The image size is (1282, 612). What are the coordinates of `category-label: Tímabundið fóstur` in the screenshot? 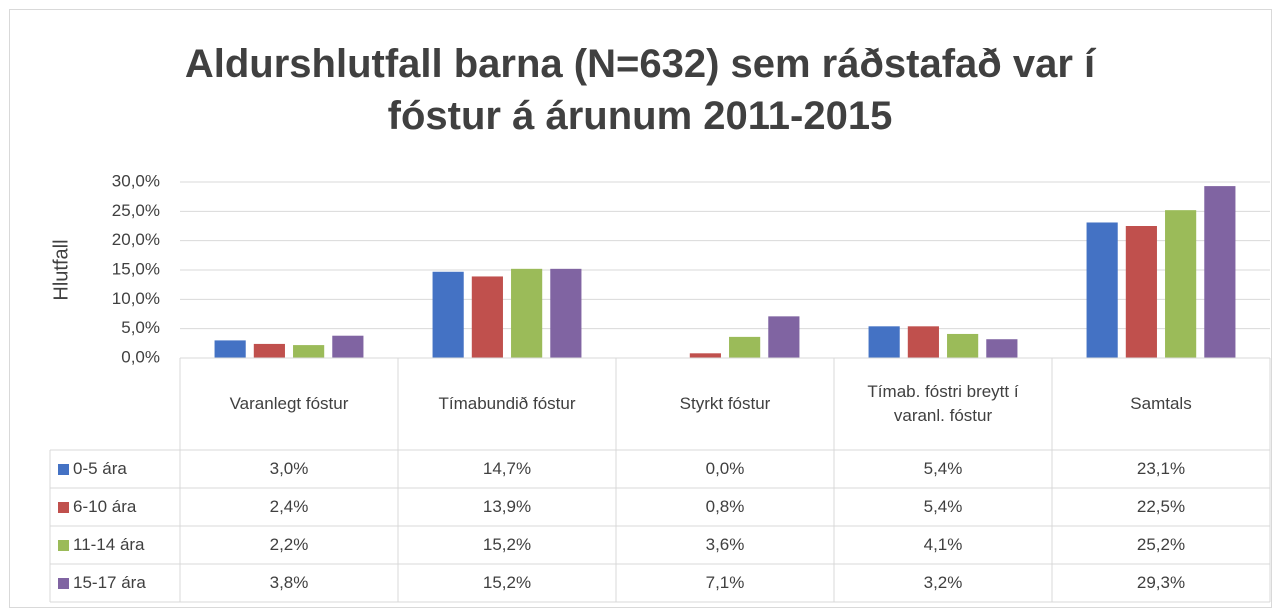 It's located at (507, 403).